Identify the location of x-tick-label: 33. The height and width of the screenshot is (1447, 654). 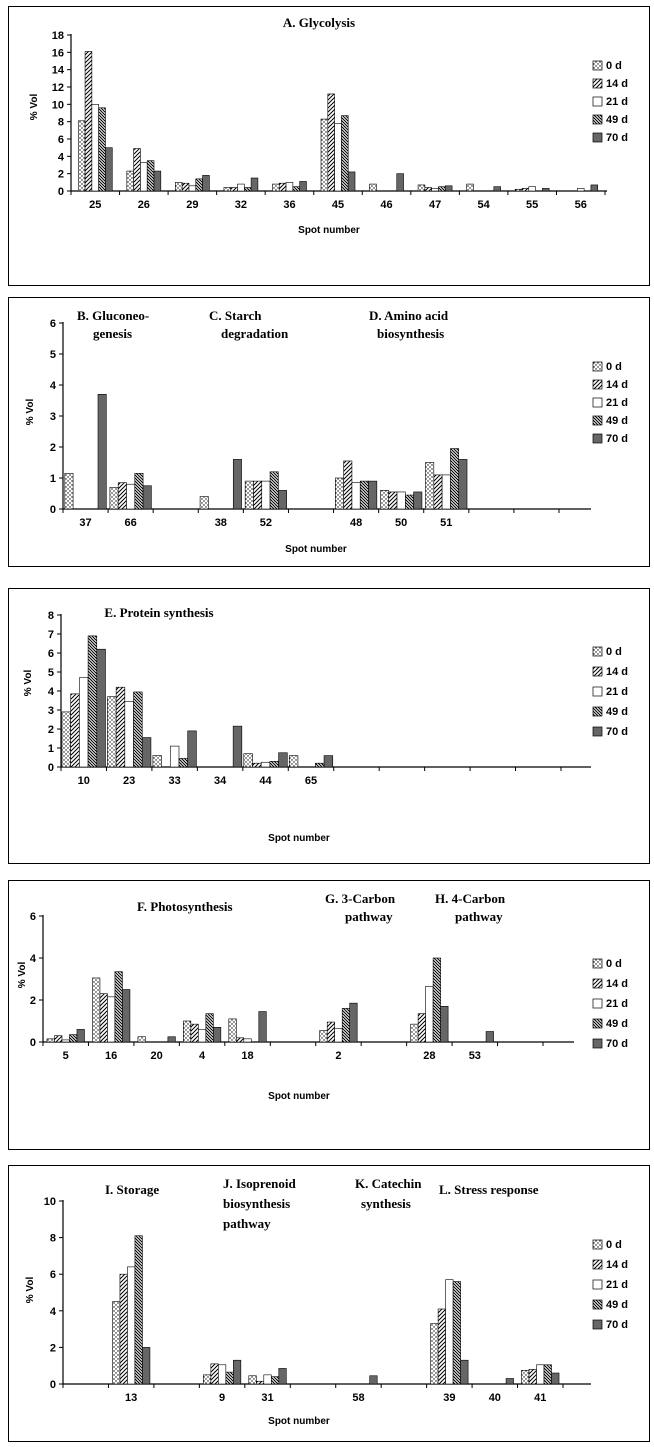
(175, 781).